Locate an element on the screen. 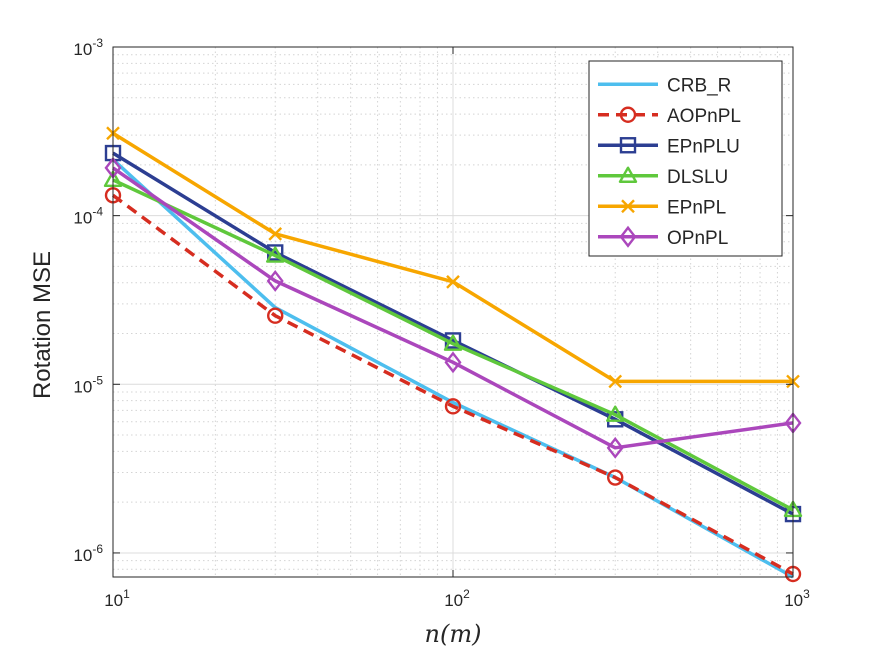 The width and height of the screenshot is (872, 654). x-axis-label: n(m) is located at coordinates (453, 634).